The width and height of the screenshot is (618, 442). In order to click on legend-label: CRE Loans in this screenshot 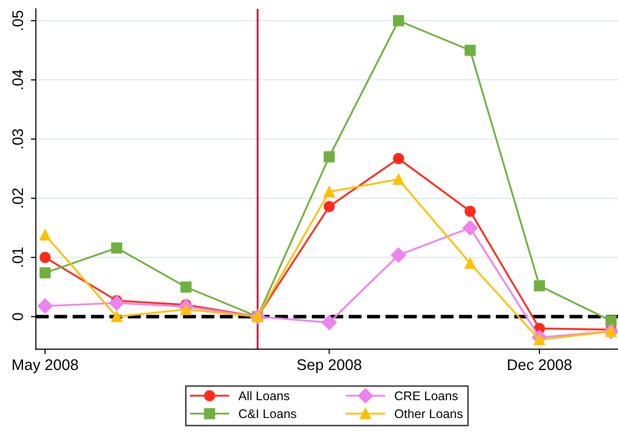, I will do `click(426, 395)`.